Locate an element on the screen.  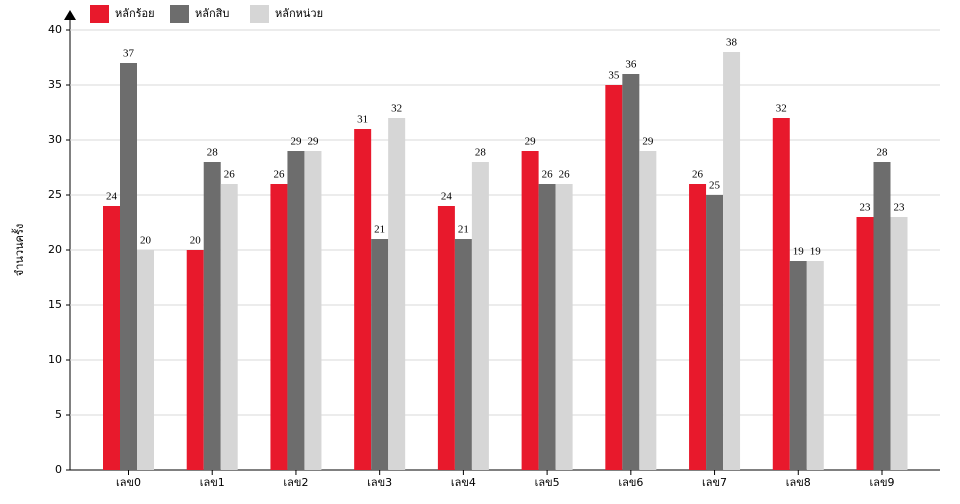
y-tick-label: 0 is located at coordinates (58, 469).